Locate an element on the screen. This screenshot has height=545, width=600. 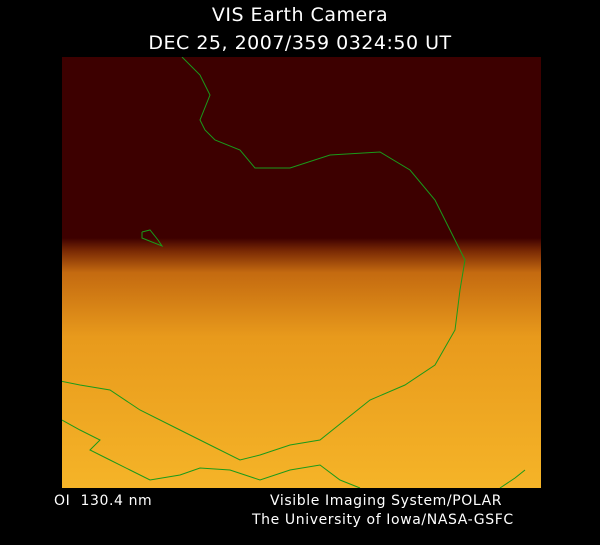
instrument-label: Visible Imaging System/POLAR is located at coordinates (386, 501).